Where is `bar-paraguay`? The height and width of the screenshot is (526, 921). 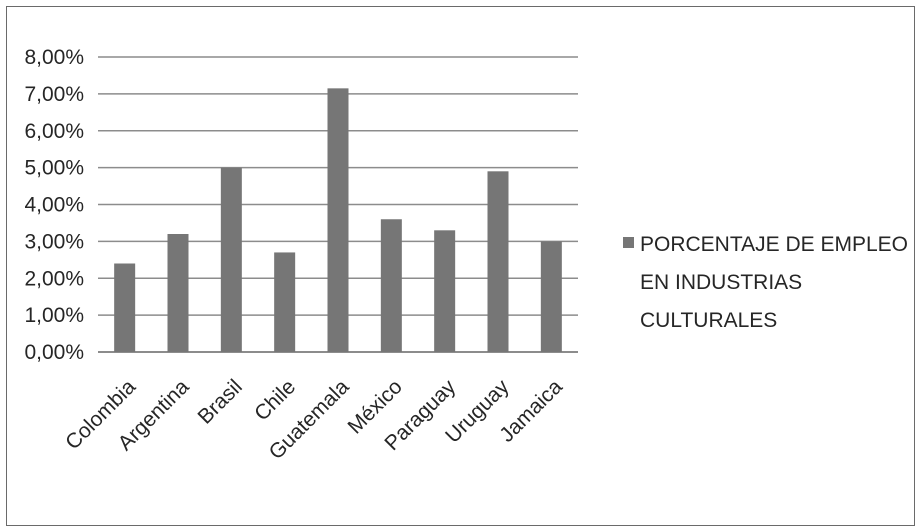 bar-paraguay is located at coordinates (445, 291).